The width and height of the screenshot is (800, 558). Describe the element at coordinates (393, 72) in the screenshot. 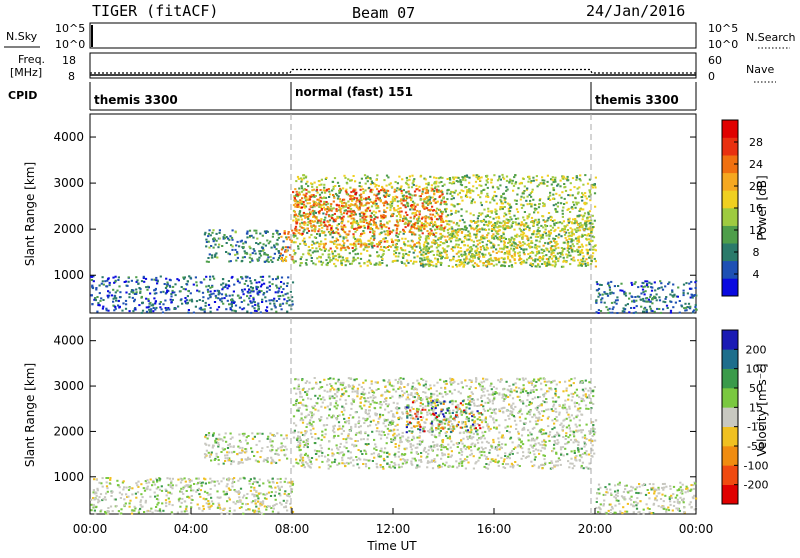

I see `nave-line` at that location.